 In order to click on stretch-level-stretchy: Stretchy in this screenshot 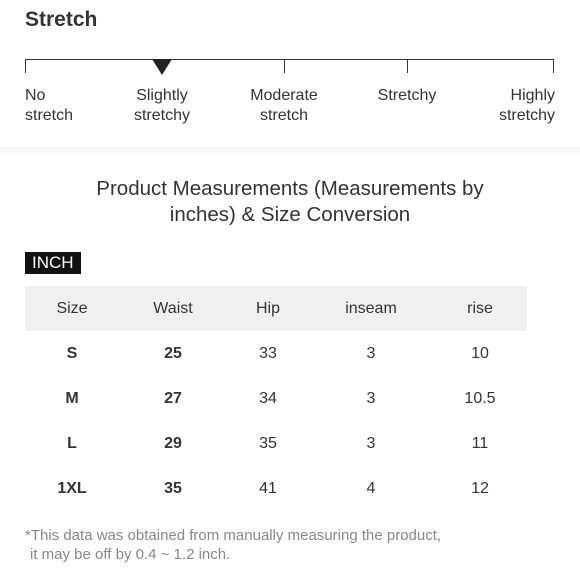, I will do `click(407, 95)`.